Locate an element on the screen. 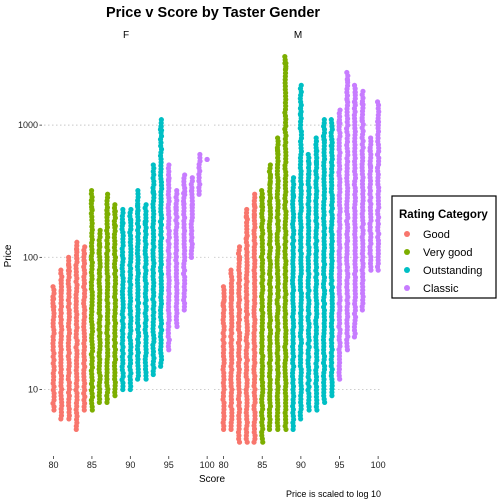  legend-label: Classic is located at coordinates (441, 289).